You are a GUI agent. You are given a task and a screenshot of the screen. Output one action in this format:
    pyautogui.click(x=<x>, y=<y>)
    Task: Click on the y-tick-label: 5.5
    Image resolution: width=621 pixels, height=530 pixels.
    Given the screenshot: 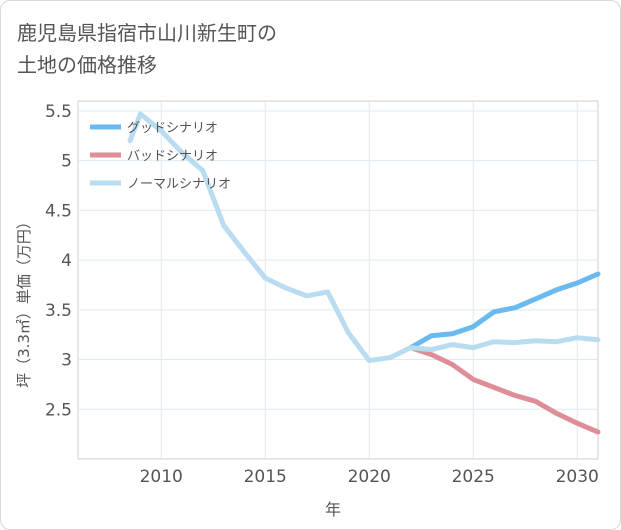 What is the action you would take?
    pyautogui.click(x=58, y=112)
    